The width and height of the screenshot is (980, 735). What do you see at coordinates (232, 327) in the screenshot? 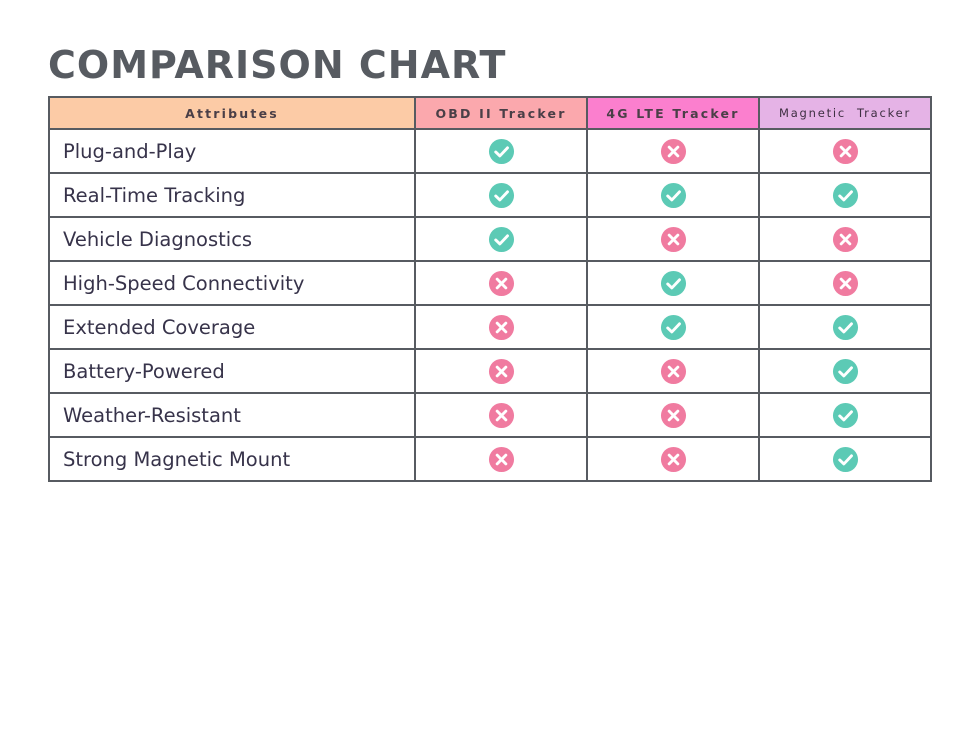
I see `attribute-label: Extended Coverage` at bounding box center [232, 327].